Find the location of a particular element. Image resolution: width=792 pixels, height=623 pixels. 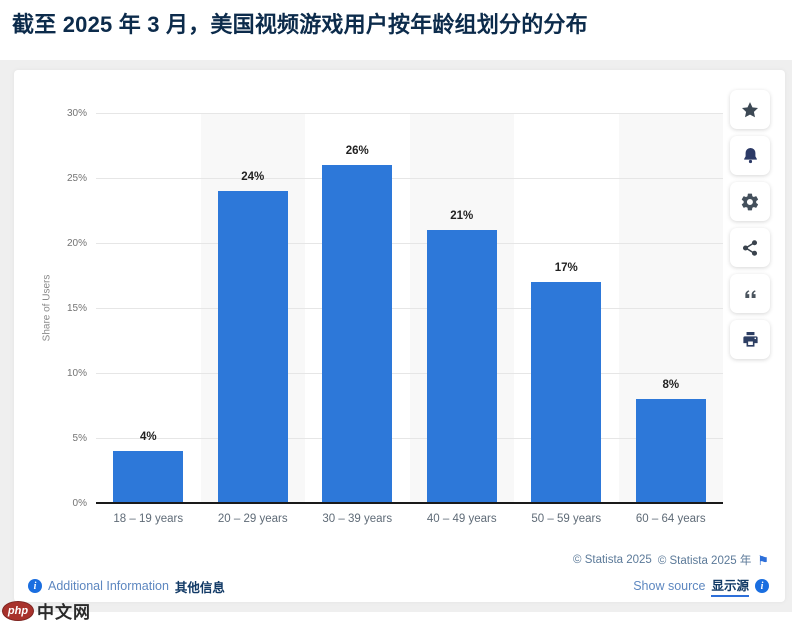

favorite-button is located at coordinates (750, 109).